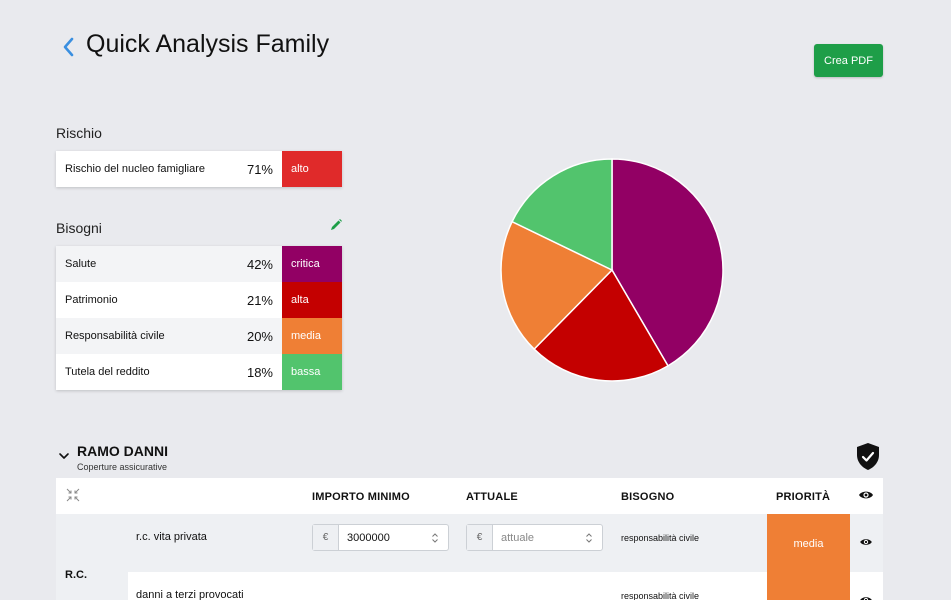 The width and height of the screenshot is (951, 600). I want to click on back-chevron-icon, so click(69, 47).